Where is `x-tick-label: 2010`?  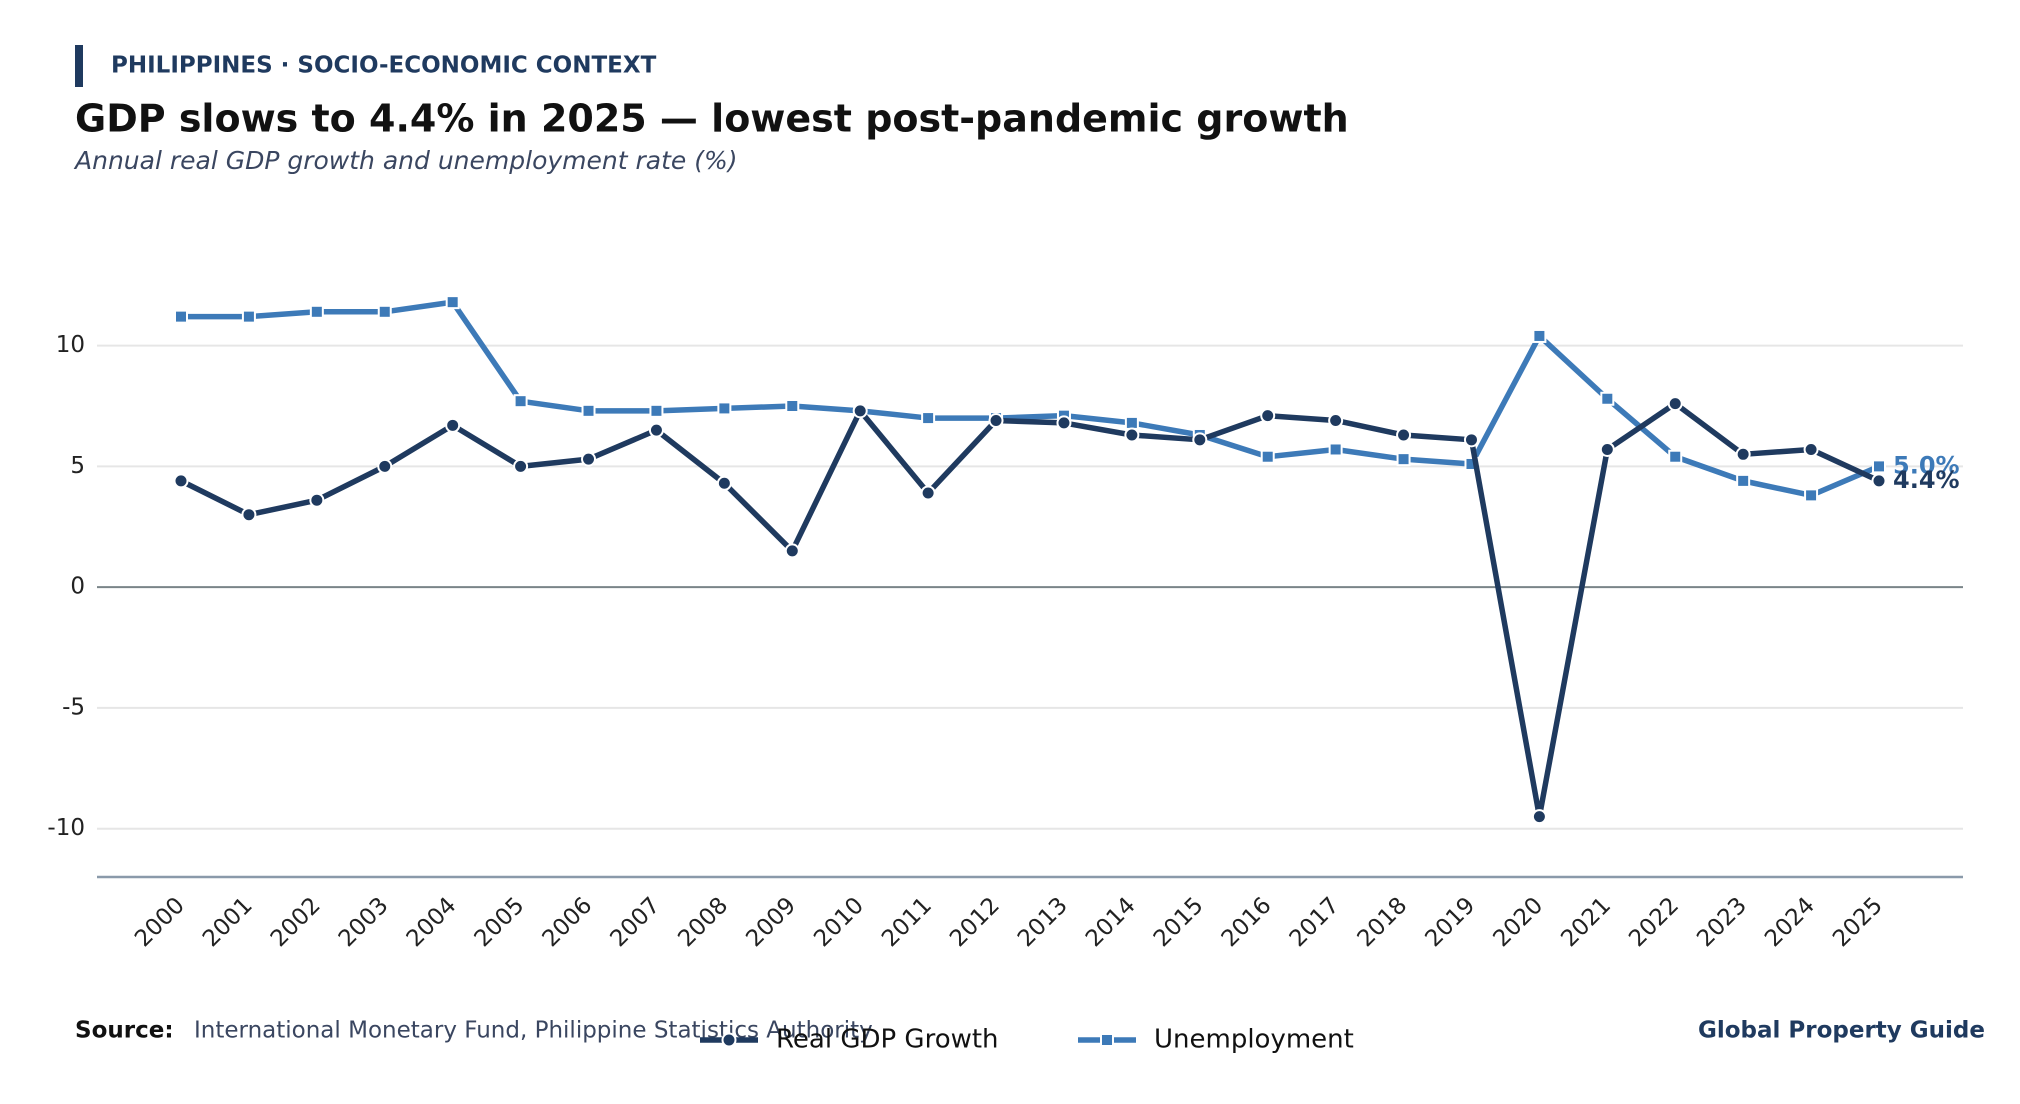 x-tick-label: 2010 is located at coordinates (839, 922).